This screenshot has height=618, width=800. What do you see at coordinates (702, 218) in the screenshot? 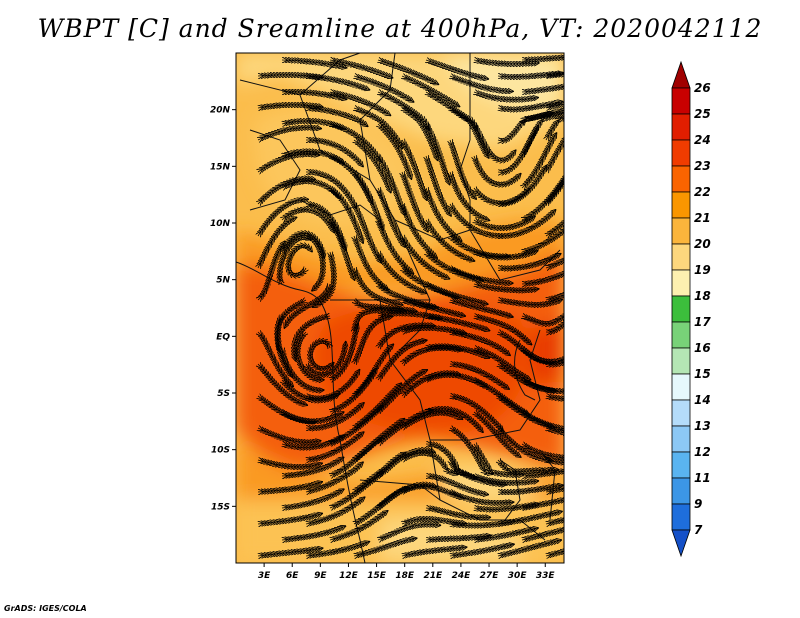
I see `colorbar-label: 21` at bounding box center [702, 218].